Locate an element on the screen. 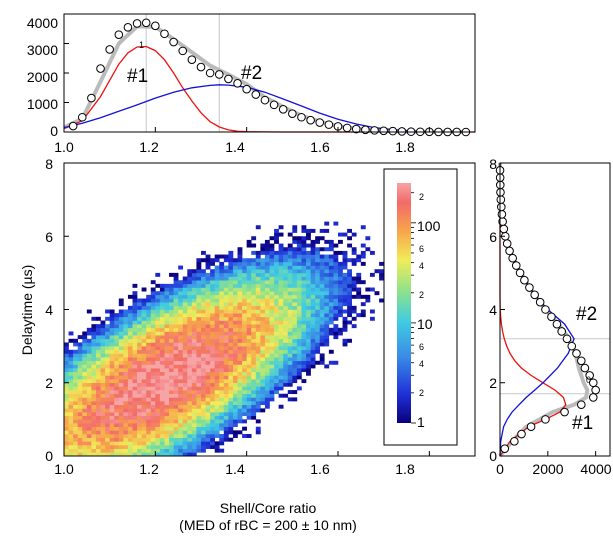 The width and height of the screenshot is (613, 539). top-data-point is located at coordinates (393, 131).